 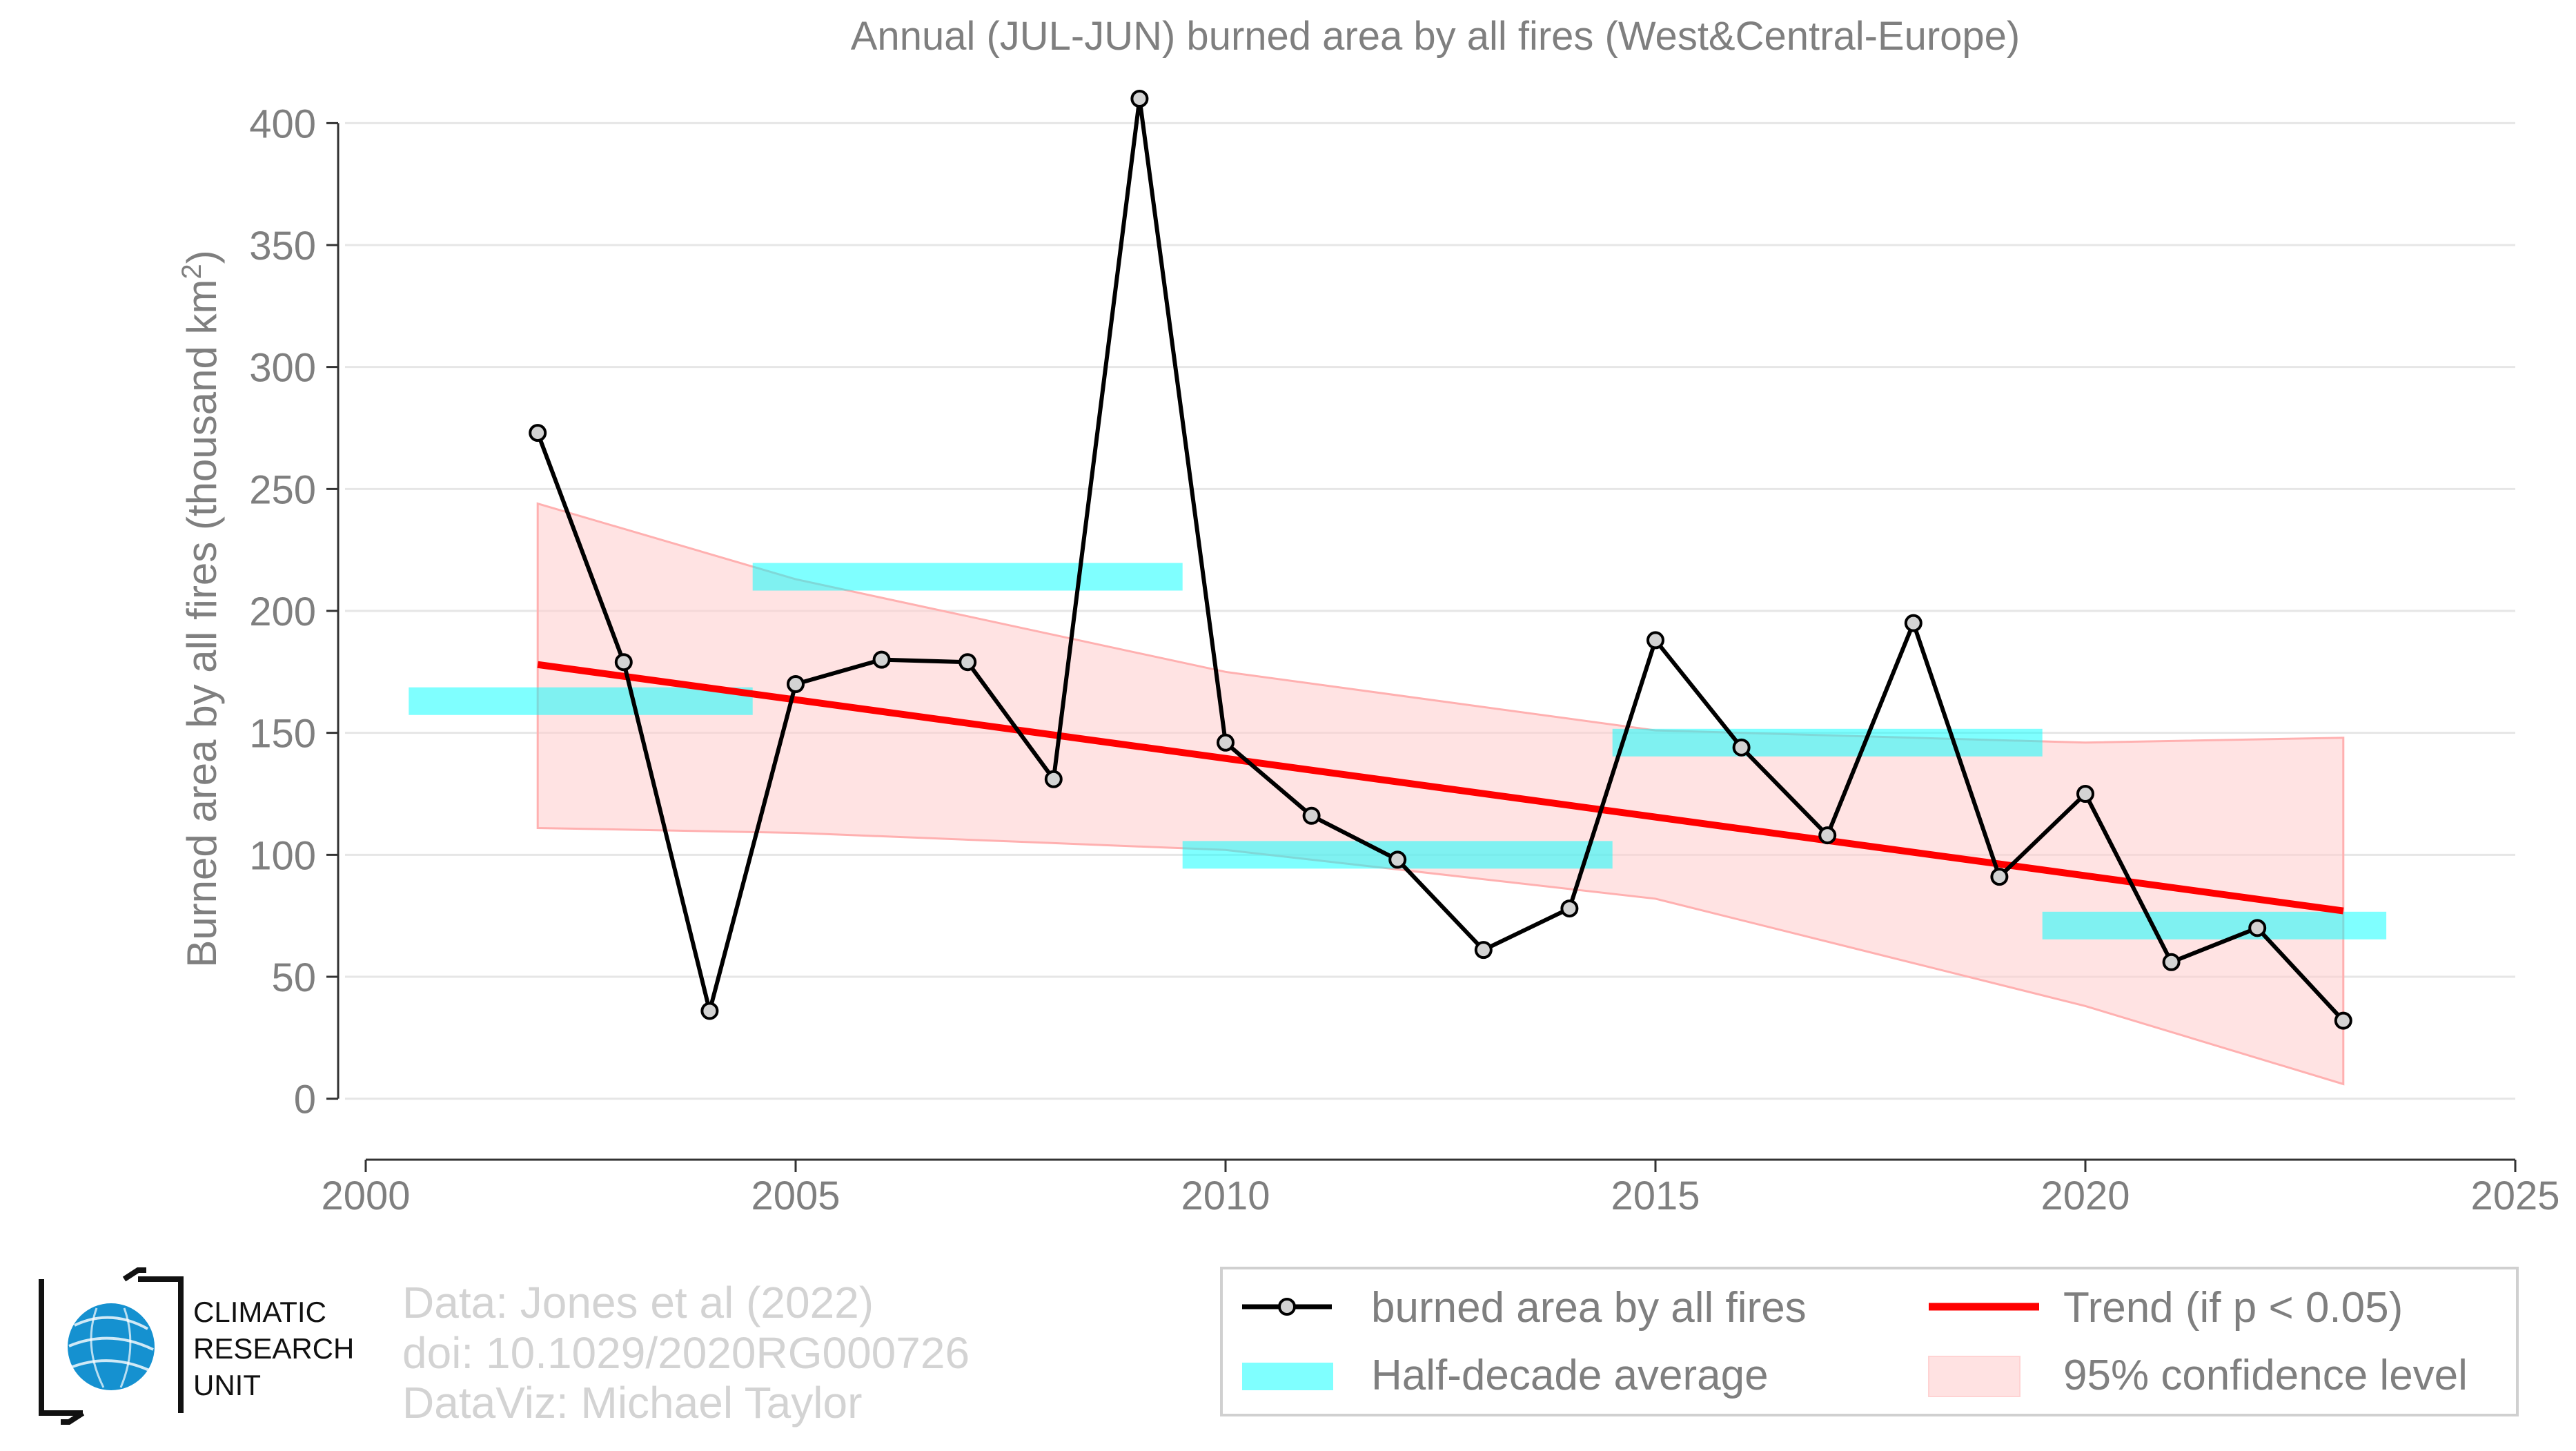 I want to click on legend-marker-burned, so click(x=1287, y=1307).